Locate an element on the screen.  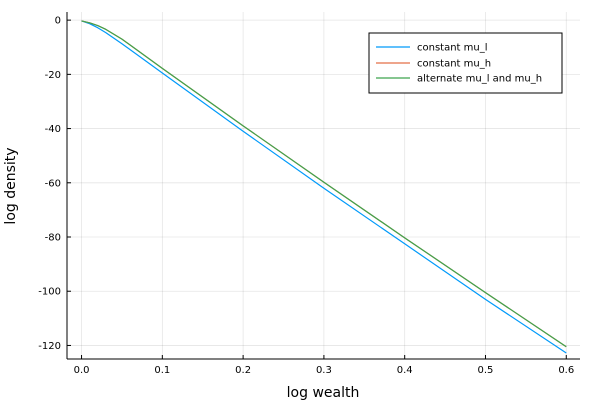
x-tick-label: 0.4 is located at coordinates (405, 370).